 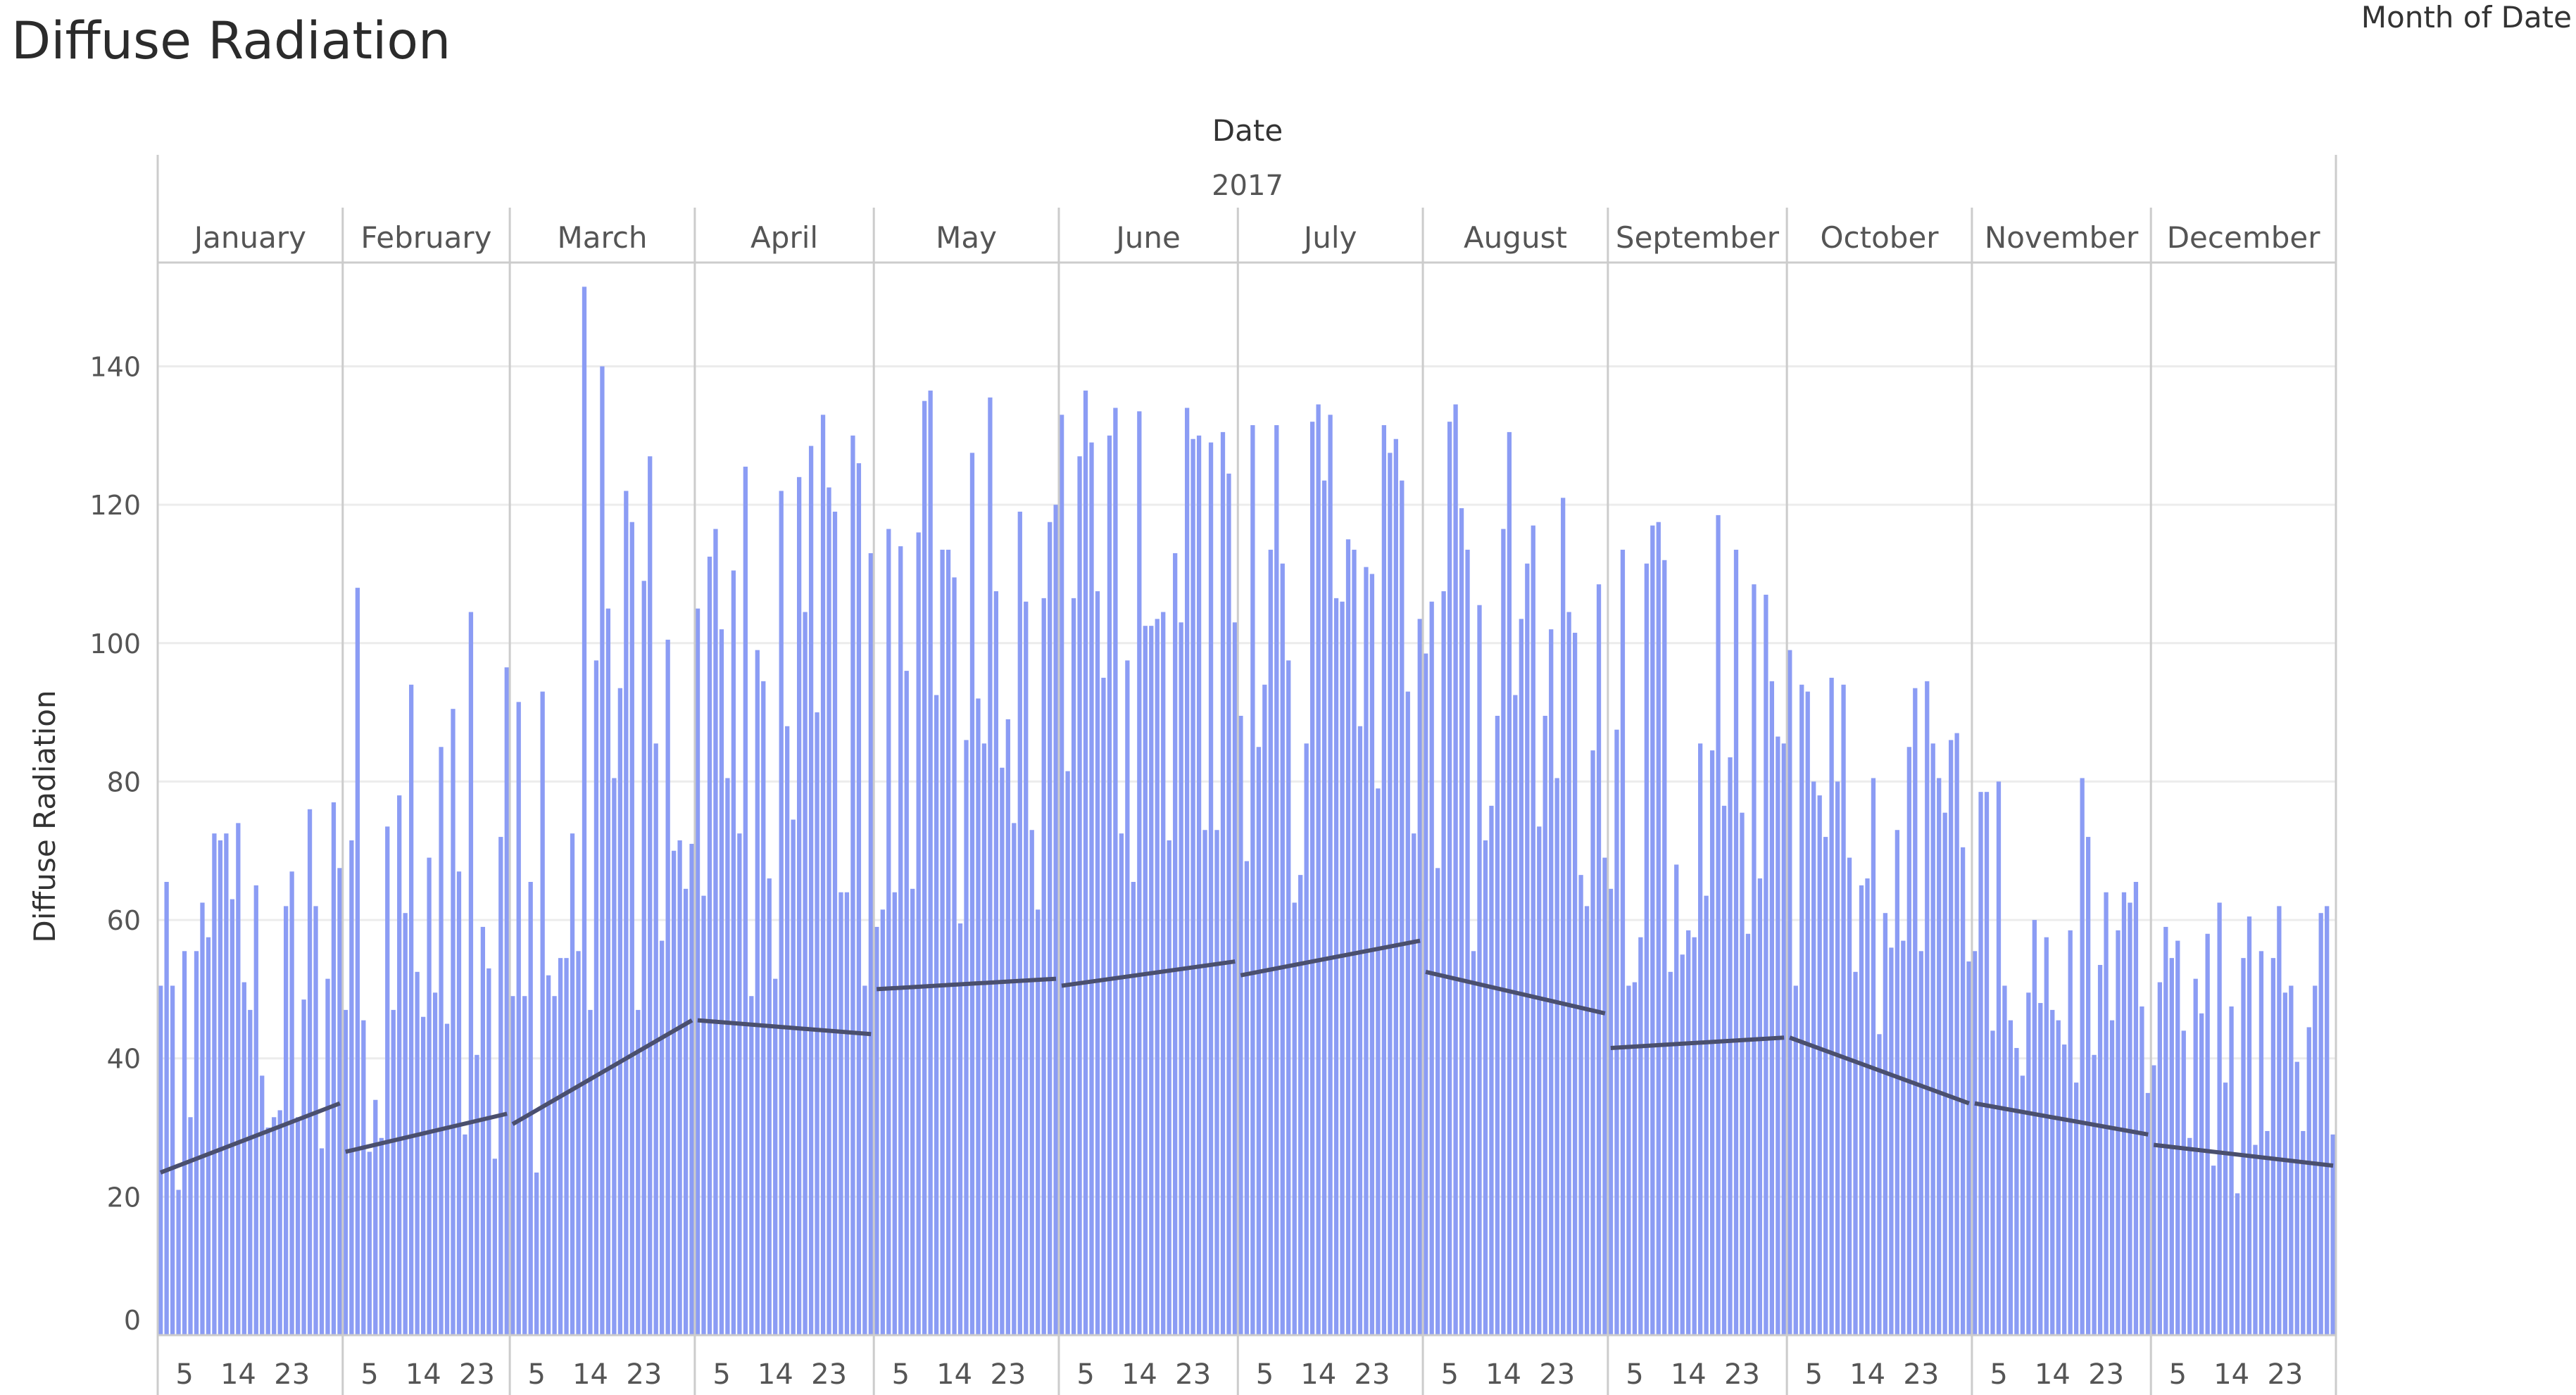 What do you see at coordinates (1331, 958) in the screenshot?
I see `trend-line-july` at bounding box center [1331, 958].